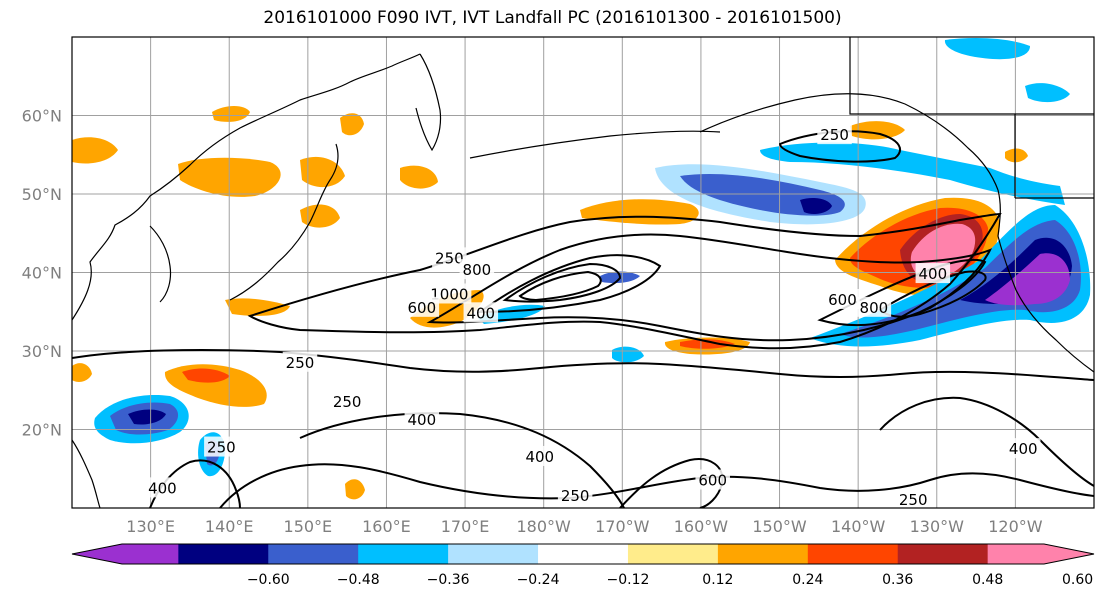  What do you see at coordinates (352, 124) in the screenshot?
I see `pc-positive-region-kamchatka` at bounding box center [352, 124].